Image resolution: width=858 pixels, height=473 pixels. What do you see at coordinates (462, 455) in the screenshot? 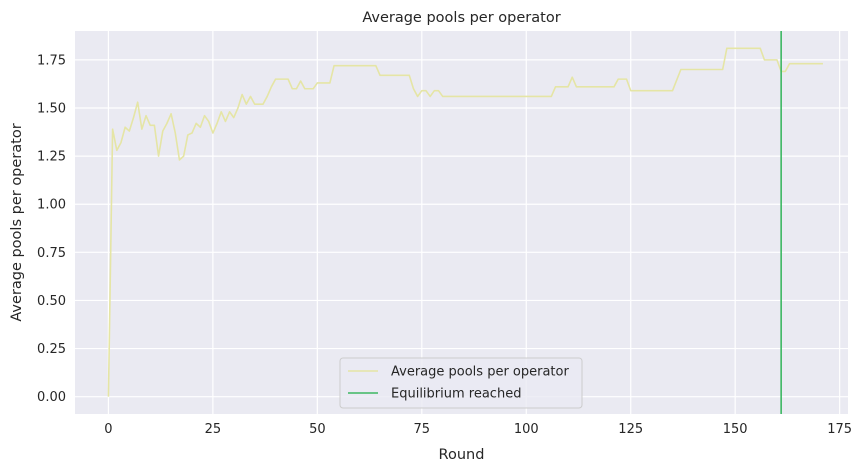
I see `x-axis-title: Round` at bounding box center [462, 455].